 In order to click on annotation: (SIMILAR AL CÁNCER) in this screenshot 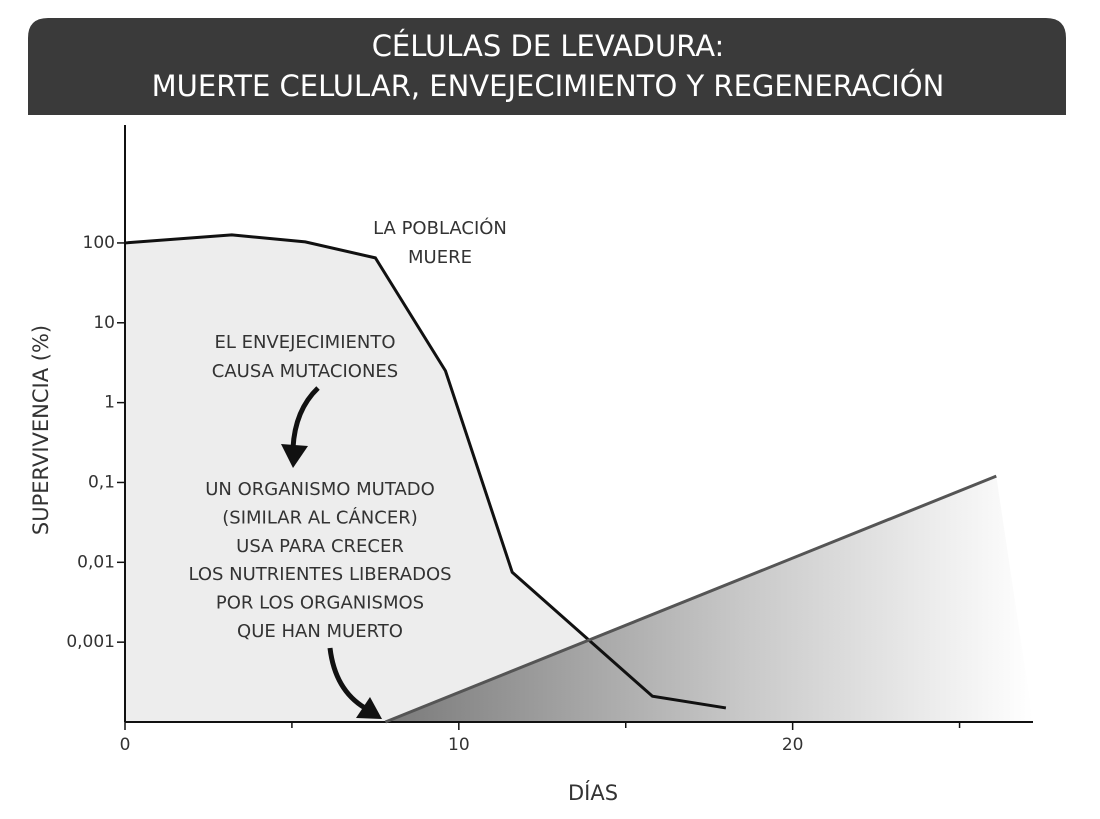, I will do `click(319, 517)`.